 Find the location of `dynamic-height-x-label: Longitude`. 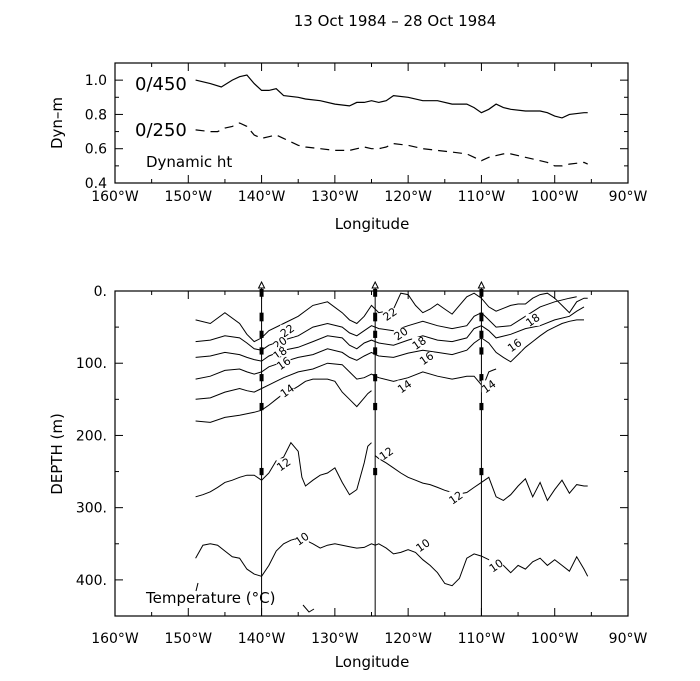

dynamic-height-x-label: Longitude is located at coordinates (372, 224).